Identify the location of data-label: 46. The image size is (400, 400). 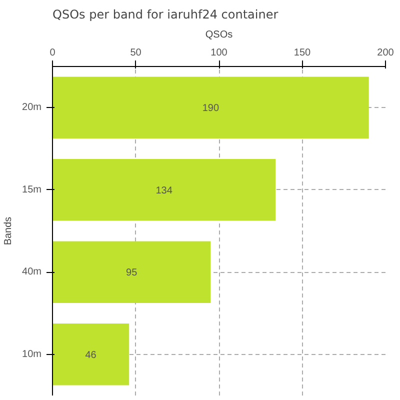
(91, 355).